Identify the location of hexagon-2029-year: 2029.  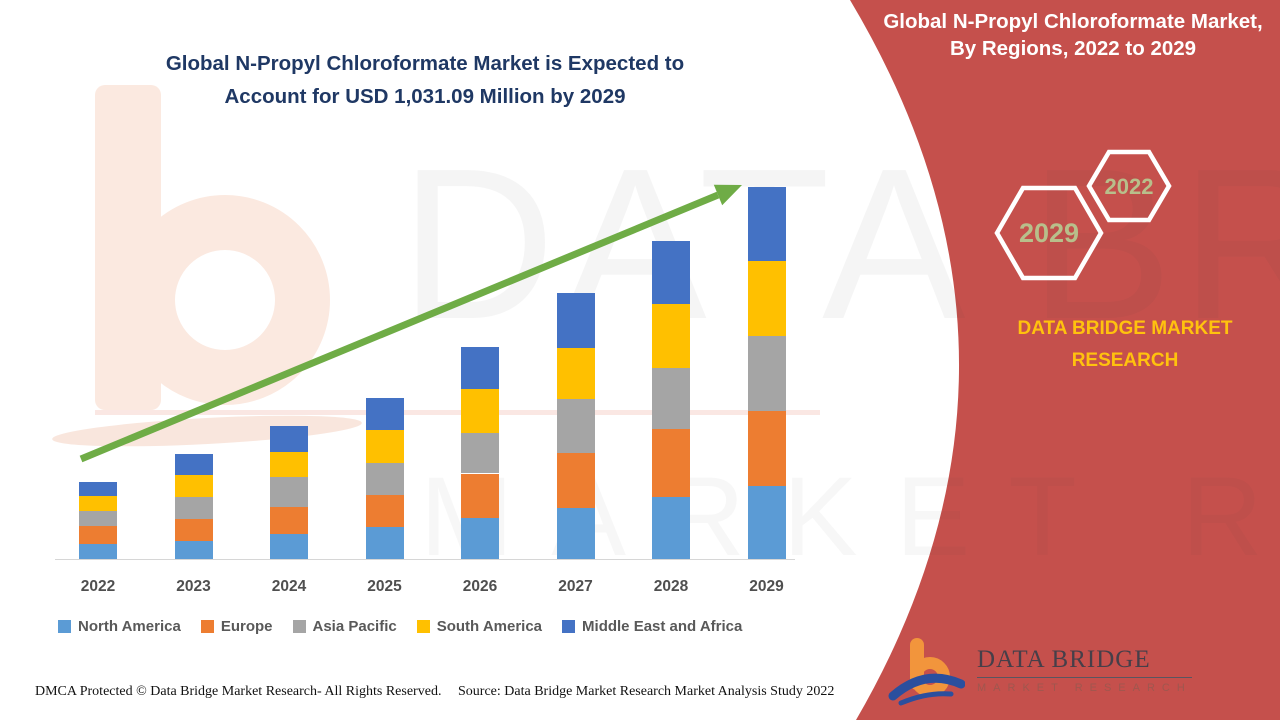
(1049, 233).